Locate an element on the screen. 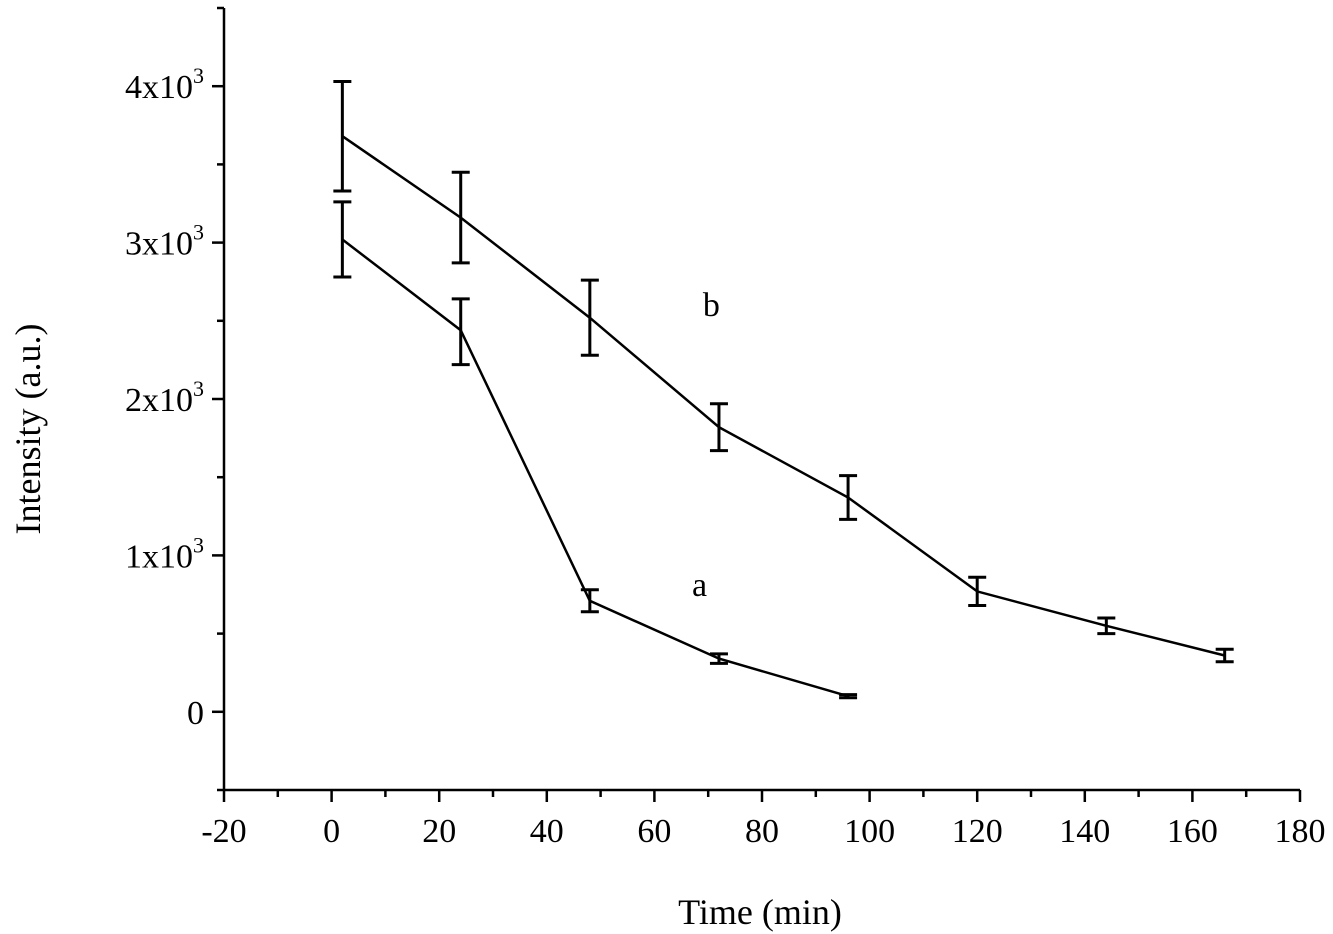 The height and width of the screenshot is (934, 1333). y-tick-label-base: 1x10 is located at coordinates (159, 556).